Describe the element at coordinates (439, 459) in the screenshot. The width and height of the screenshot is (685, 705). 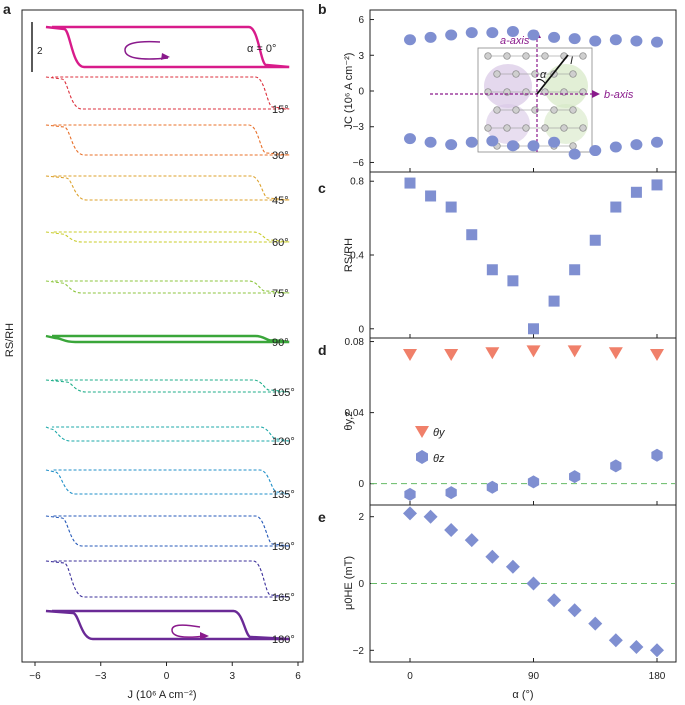
I see `legend-theta-z-label: θz` at that location.